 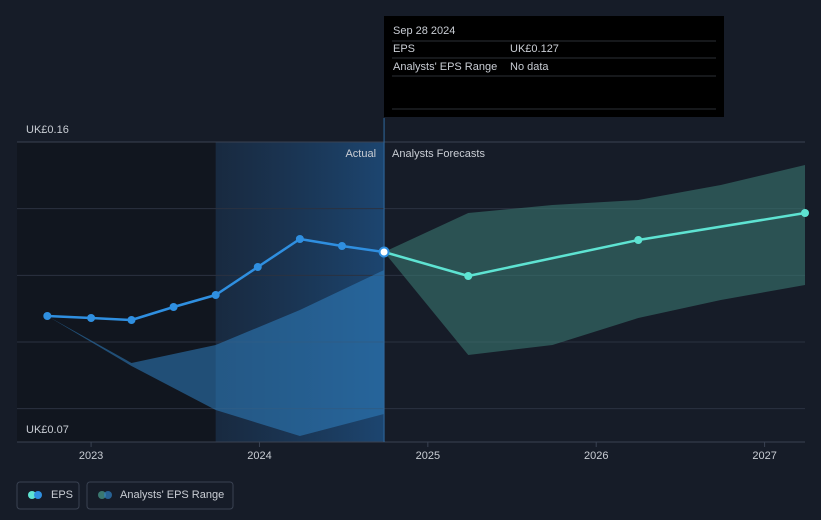 I want to click on y-tick-label: UK£0.07, so click(x=47, y=430).